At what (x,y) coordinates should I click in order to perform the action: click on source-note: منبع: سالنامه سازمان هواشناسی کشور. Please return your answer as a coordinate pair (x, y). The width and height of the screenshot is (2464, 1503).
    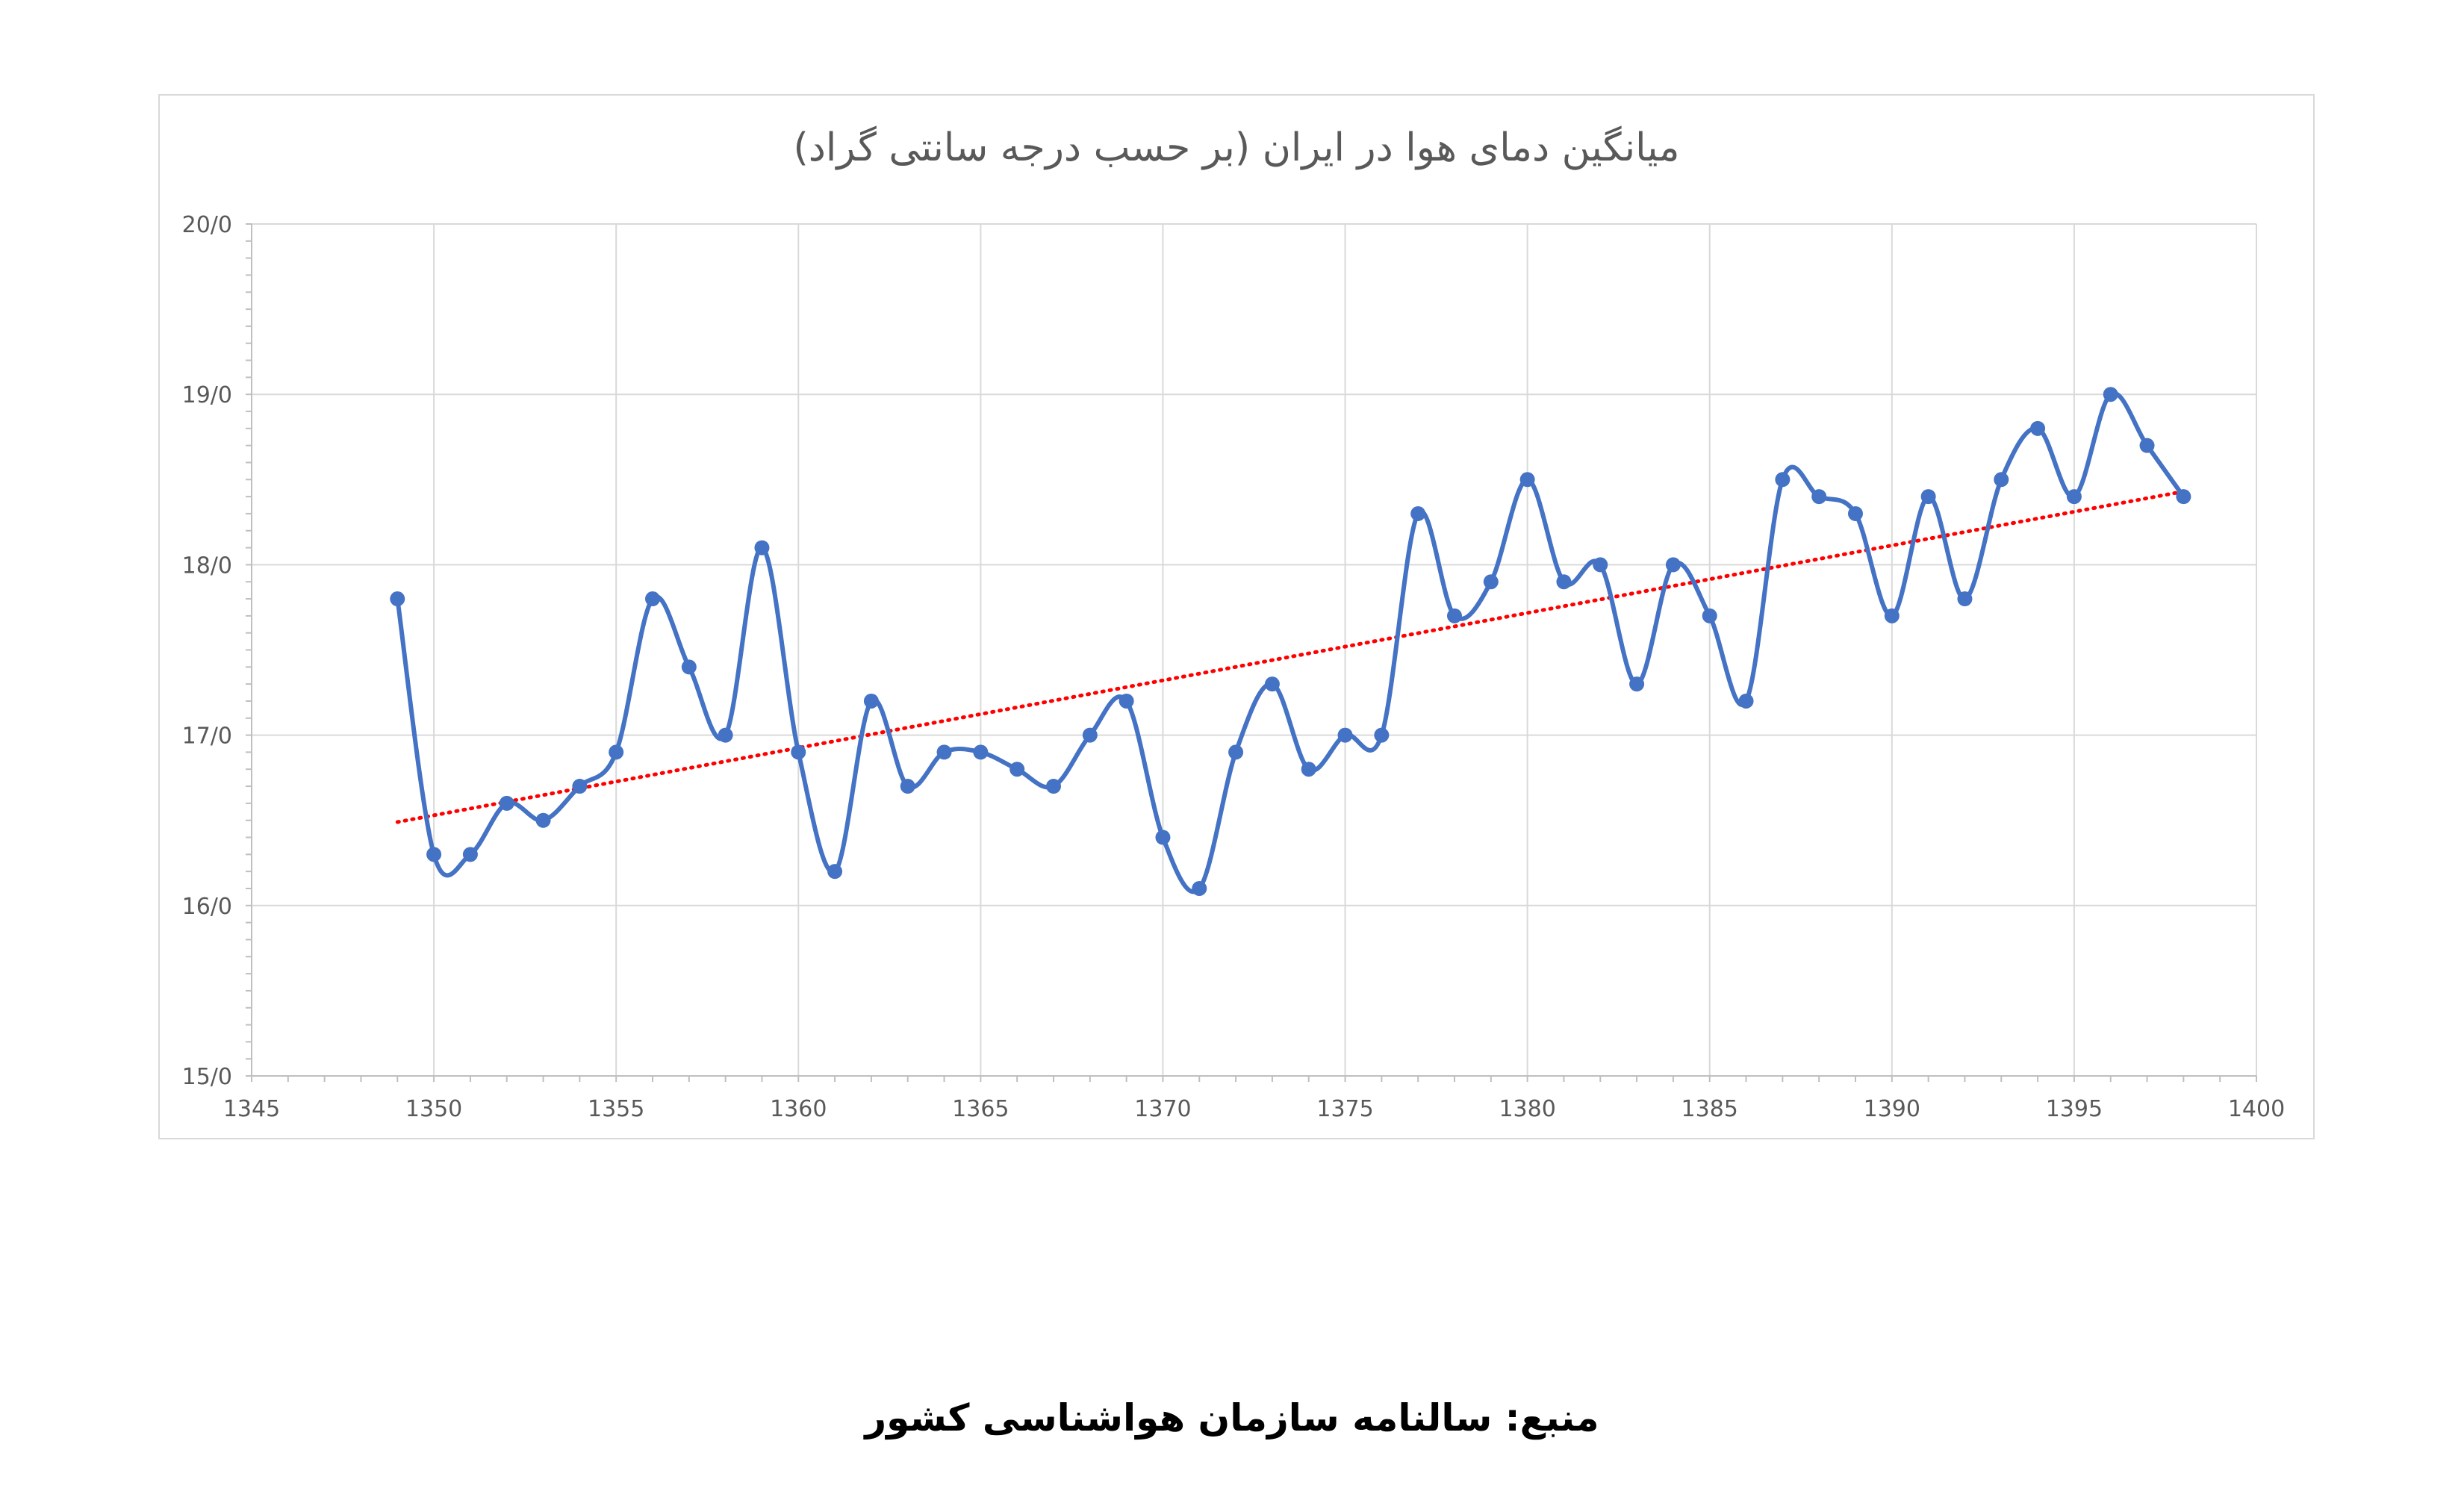
    Looking at the image, I should click on (1232, 1418).